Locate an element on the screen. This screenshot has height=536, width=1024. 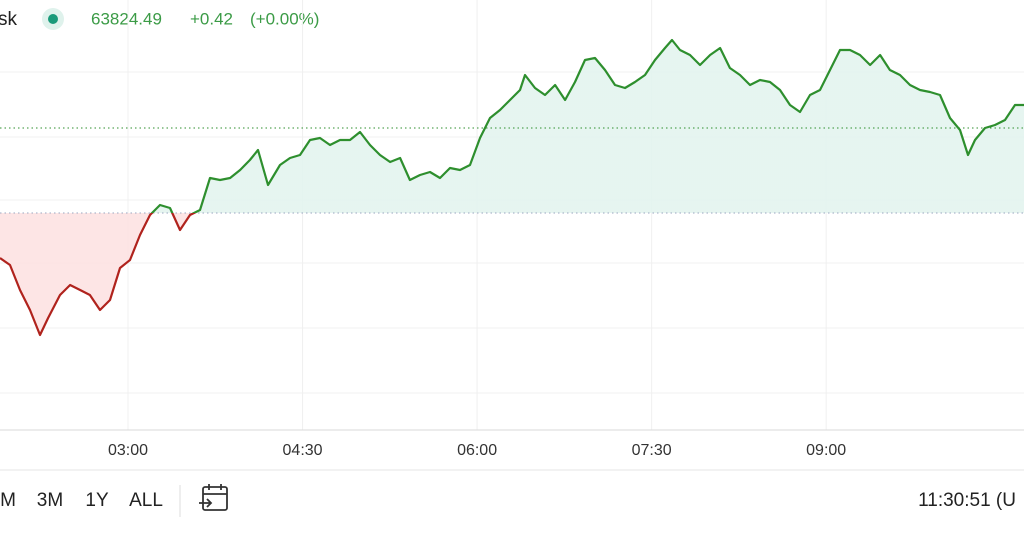
x-tick-label: 09:00 is located at coordinates (826, 450).